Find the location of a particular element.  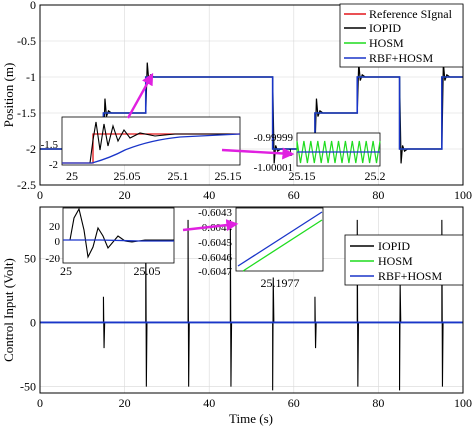

inset1-xtick-1: 25 is located at coordinates (72, 176).